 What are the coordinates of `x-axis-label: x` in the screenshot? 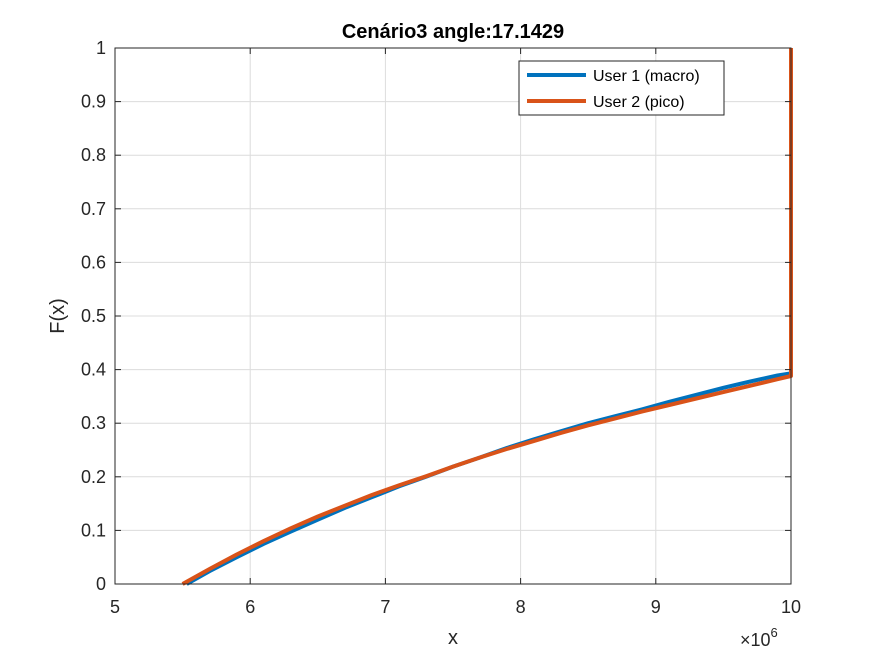 It's located at (453, 638).